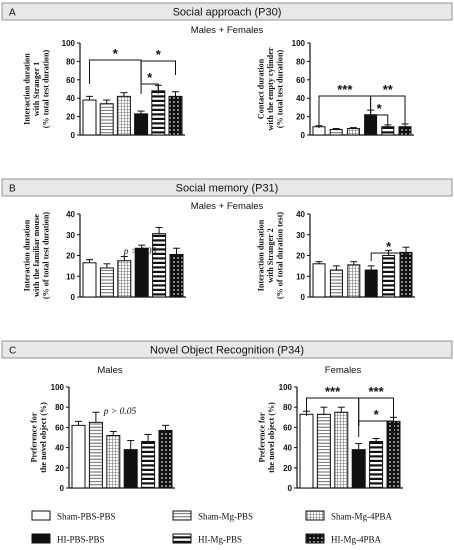 The width and height of the screenshot is (454, 550). What do you see at coordinates (12, 351) in the screenshot?
I see `section-letter: C` at bounding box center [12, 351].